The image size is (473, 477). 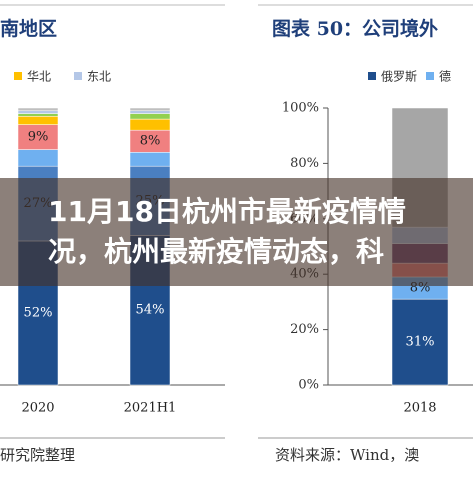 I want to click on bar-value-label: 54%, so click(x=150, y=310).